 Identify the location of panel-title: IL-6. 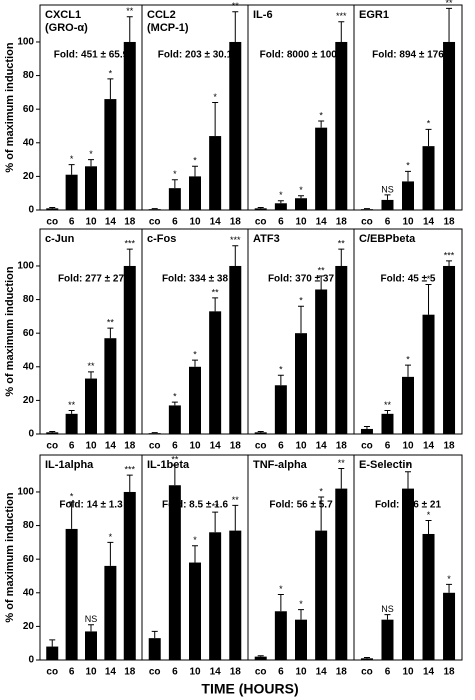
(263, 15).